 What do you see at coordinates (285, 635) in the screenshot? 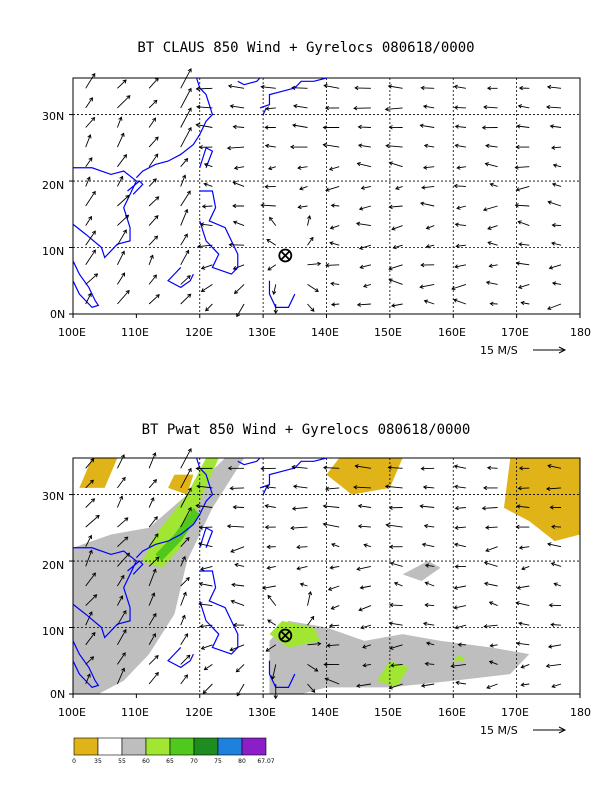
I see `panel2-gyre-marker-icon` at bounding box center [285, 635].